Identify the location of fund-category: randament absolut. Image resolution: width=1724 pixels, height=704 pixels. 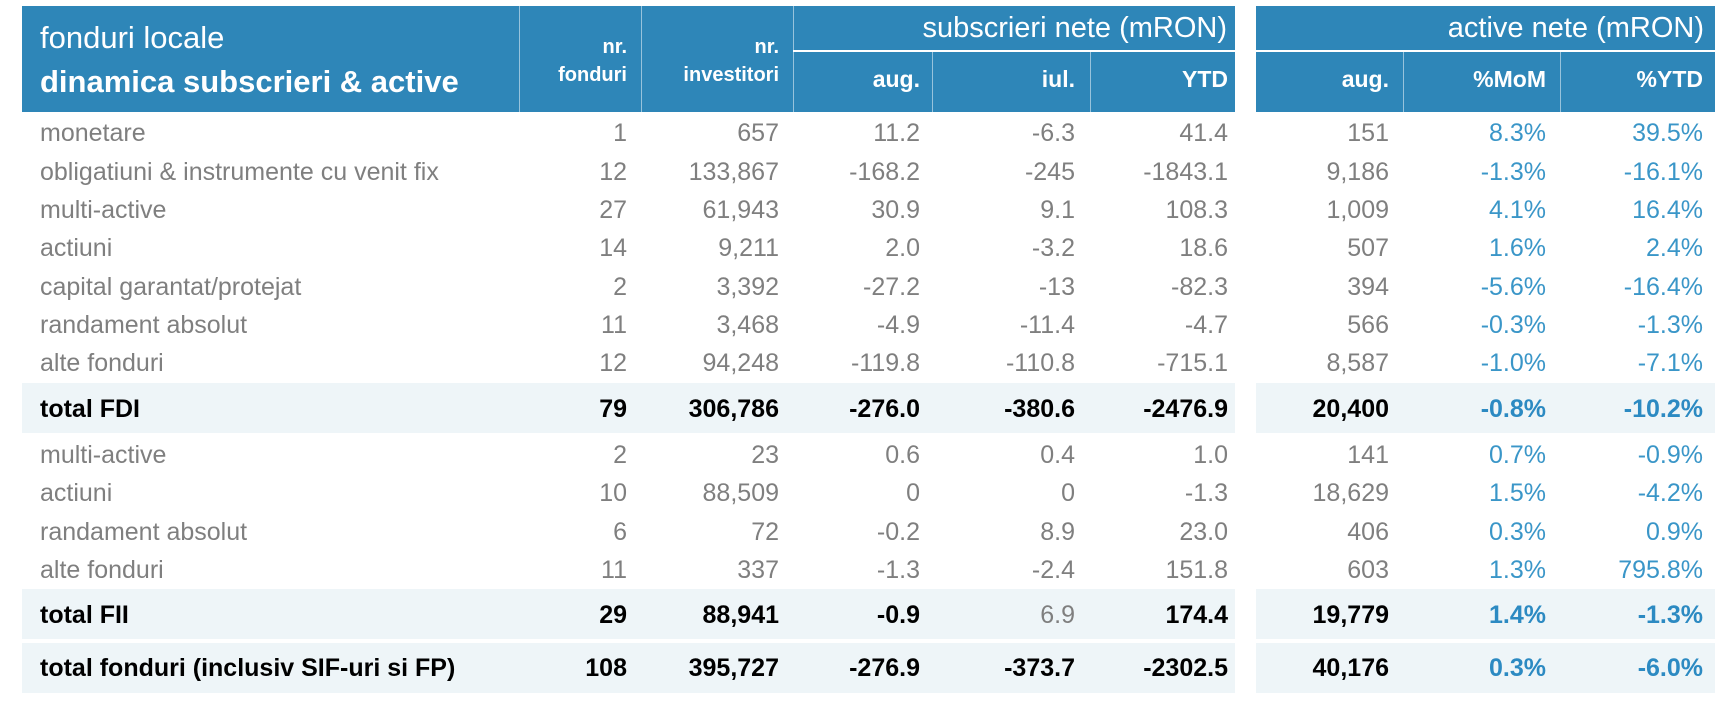
(144, 532).